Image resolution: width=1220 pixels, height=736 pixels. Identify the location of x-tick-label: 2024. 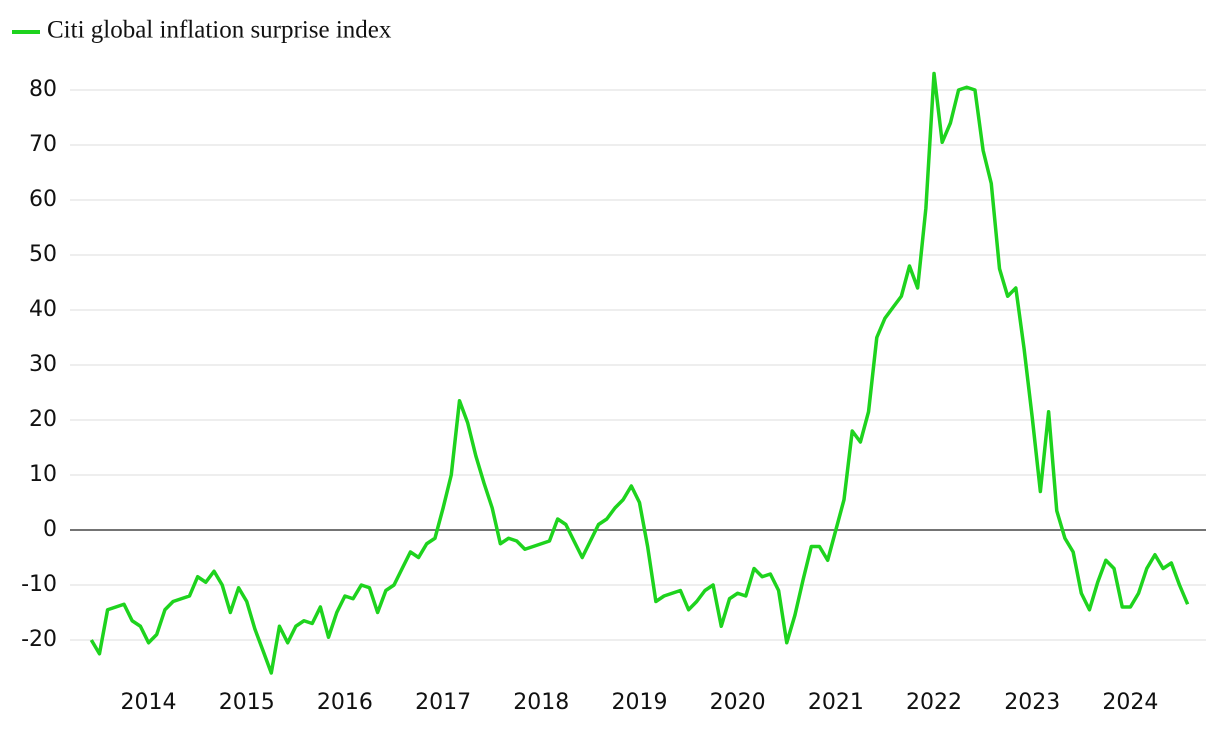
(1130, 702).